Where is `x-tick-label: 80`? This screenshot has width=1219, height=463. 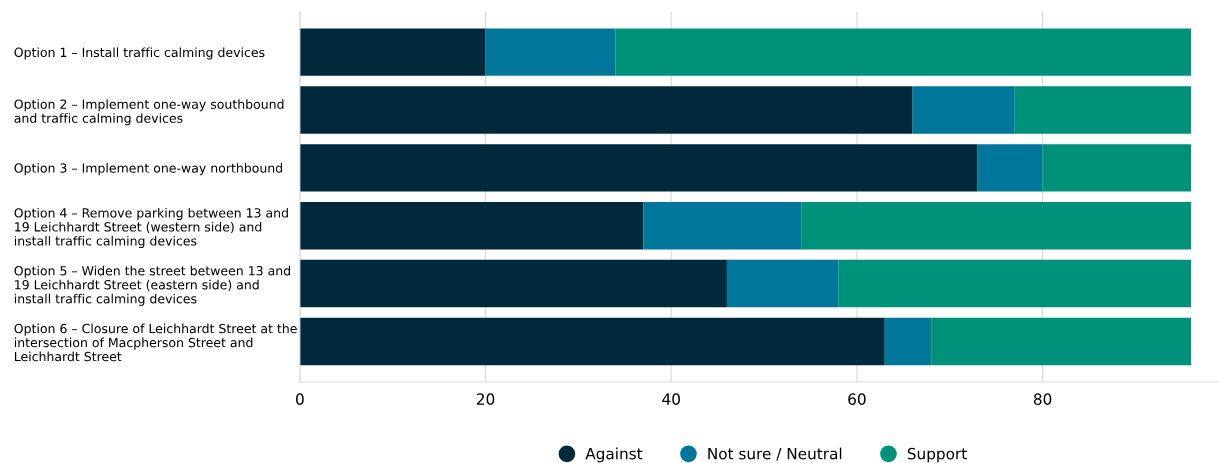 x-tick-label: 80 is located at coordinates (1042, 399).